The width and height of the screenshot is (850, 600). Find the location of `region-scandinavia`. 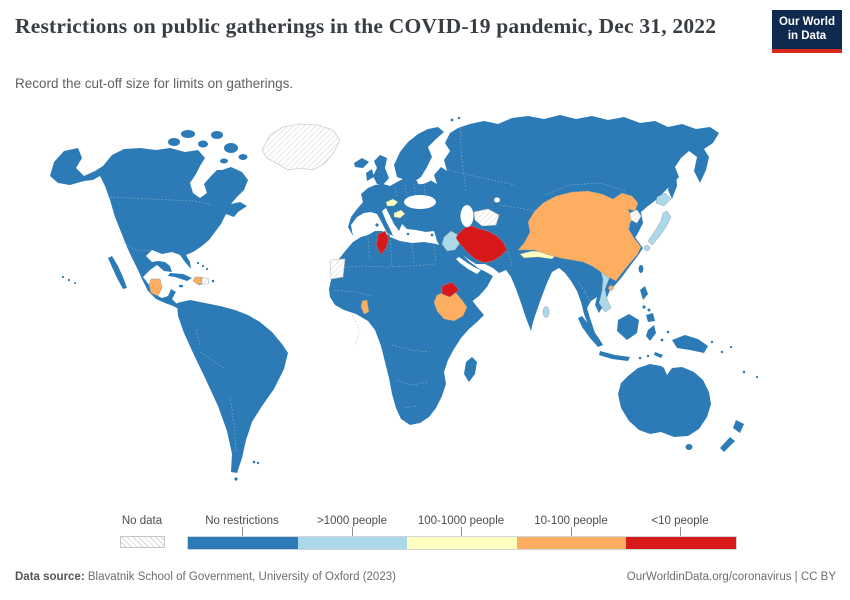

region-scandinavia is located at coordinates (419, 154).